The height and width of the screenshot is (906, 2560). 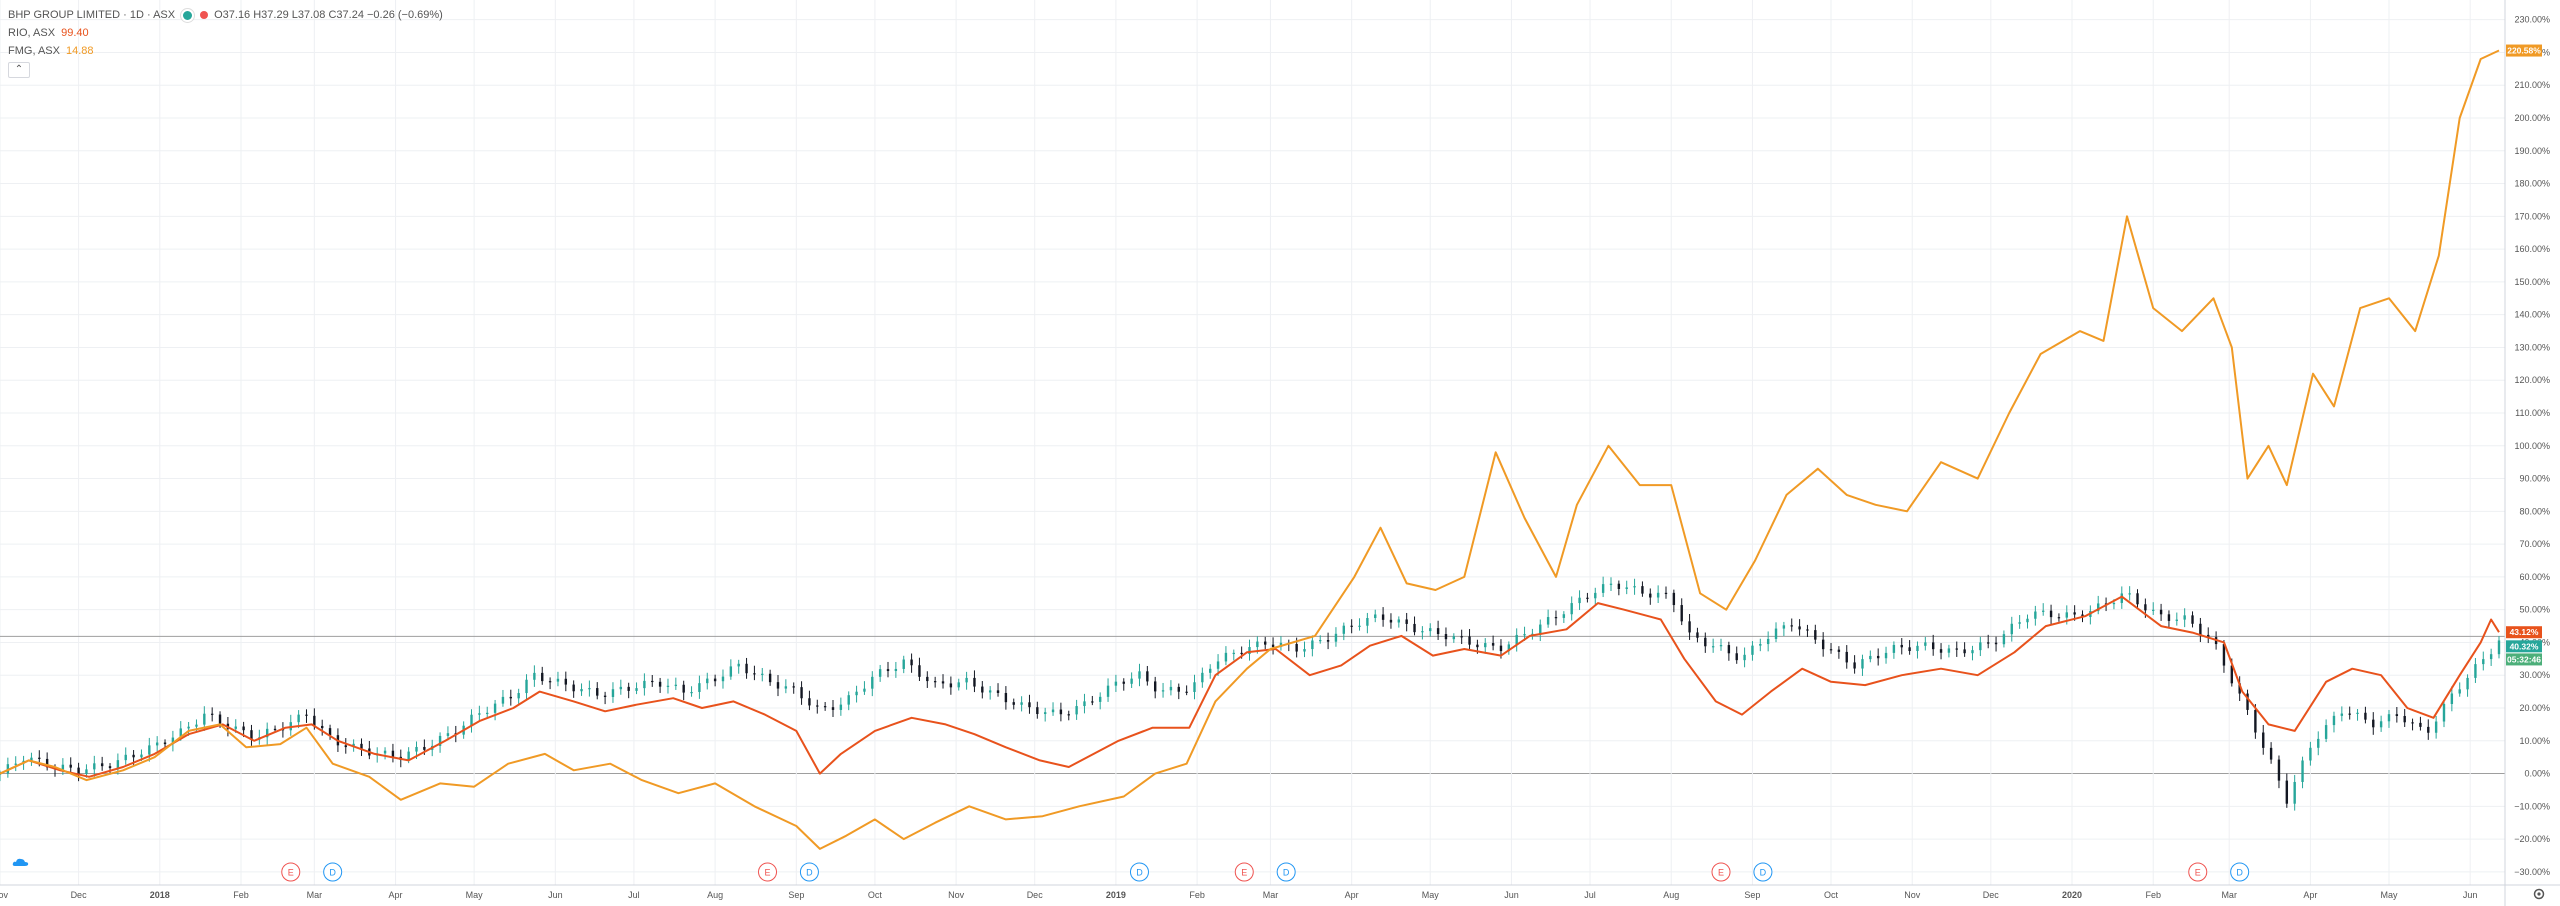 I want to click on y-tick-label: 230.00%, so click(x=2532, y=20).